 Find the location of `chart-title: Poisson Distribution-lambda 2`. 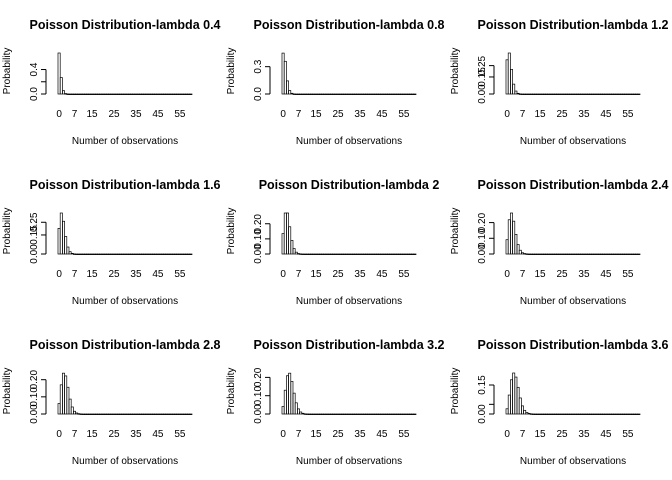

chart-title: Poisson Distribution-lambda 2 is located at coordinates (349, 185).